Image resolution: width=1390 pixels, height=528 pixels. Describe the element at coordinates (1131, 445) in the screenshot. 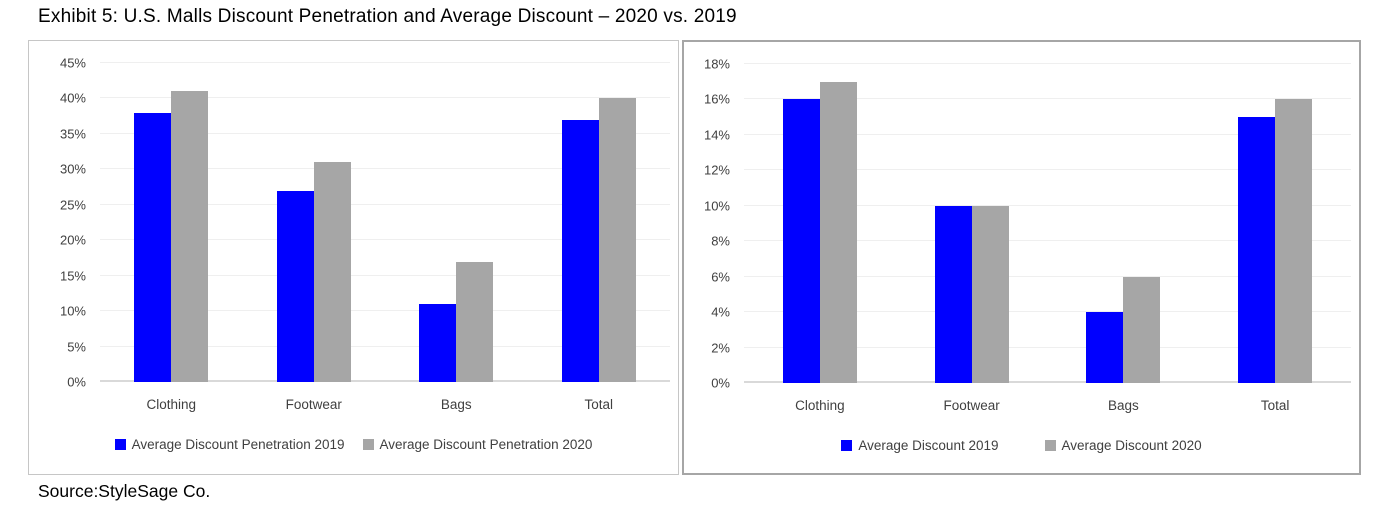

I see `legend-label: Average Discount 2020` at that location.